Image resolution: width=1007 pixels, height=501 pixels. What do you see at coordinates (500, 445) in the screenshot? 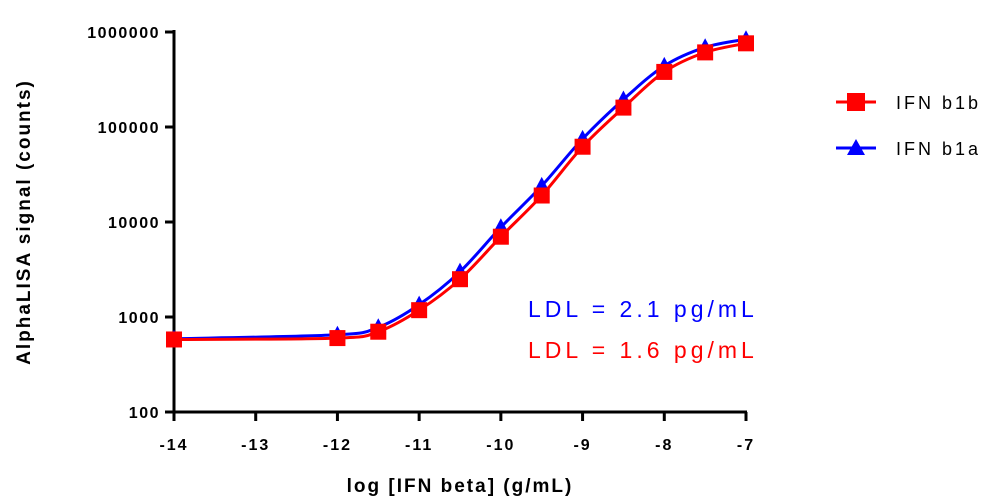
I see `x-tick-label: -10` at bounding box center [500, 445].